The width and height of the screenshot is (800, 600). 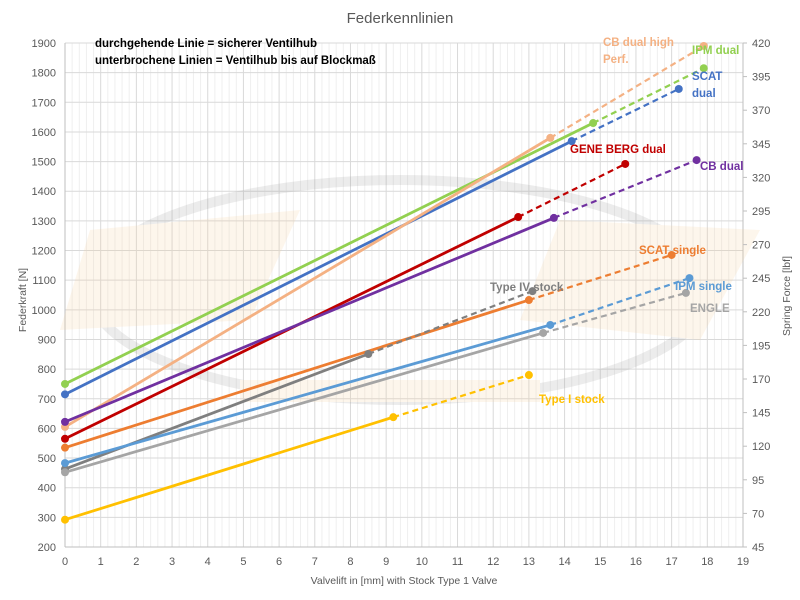 I want to click on y-tick-label: 600, so click(x=47, y=429).